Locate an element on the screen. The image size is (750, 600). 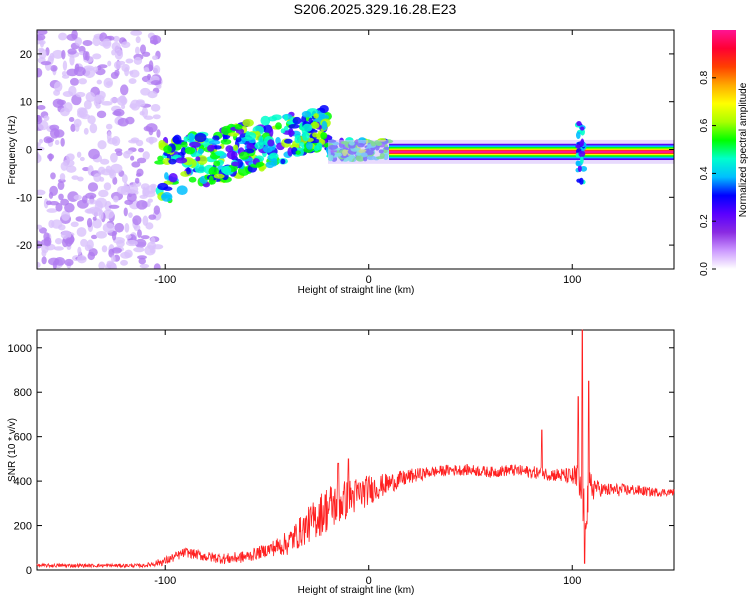
snr-y-tick-label: 1000 is located at coordinates (20, 349).